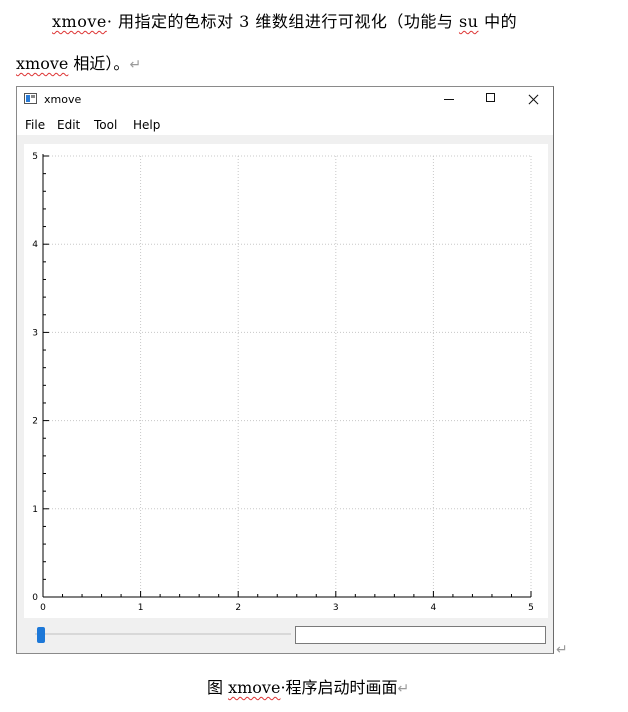 This screenshot has width=628, height=712. I want to click on y-tick-label: 2, so click(35, 422).